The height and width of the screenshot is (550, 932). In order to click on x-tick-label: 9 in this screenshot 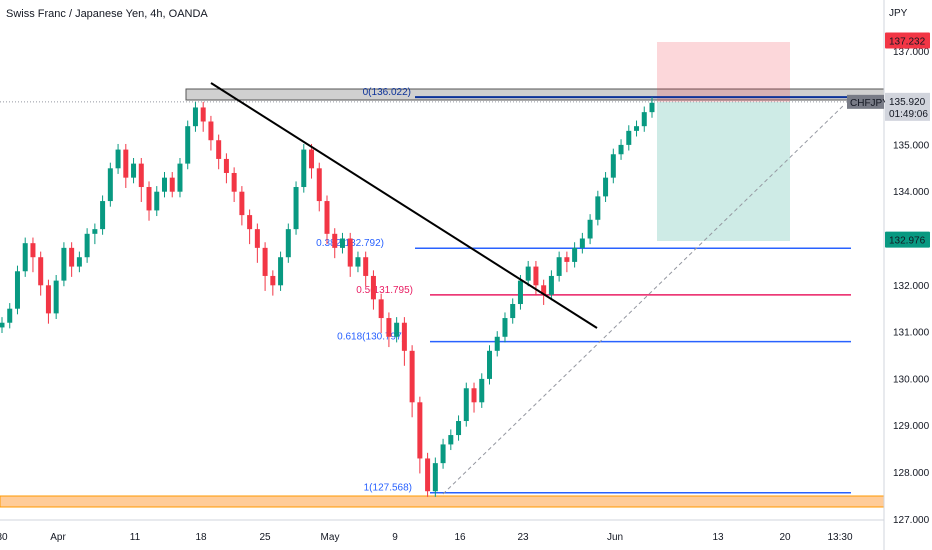, I will do `click(395, 537)`.